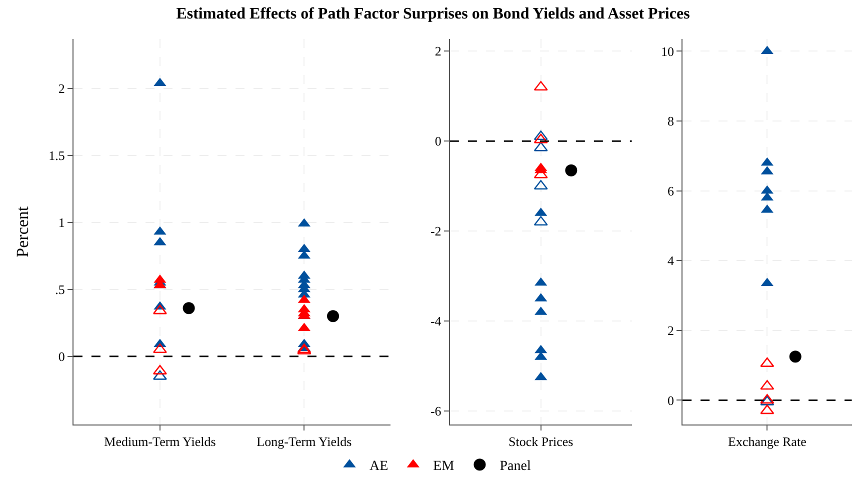  What do you see at coordinates (767, 442) in the screenshot?
I see `x-tick-label: Exchange Rate` at bounding box center [767, 442].